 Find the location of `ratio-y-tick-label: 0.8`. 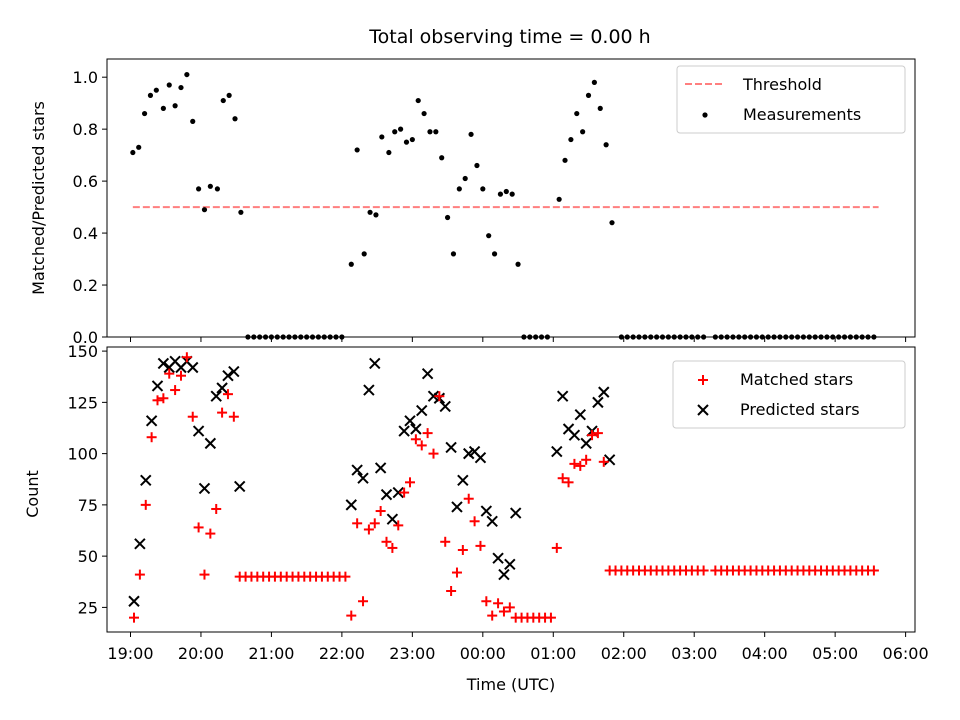

ratio-y-tick-label: 0.8 is located at coordinates (85, 129).